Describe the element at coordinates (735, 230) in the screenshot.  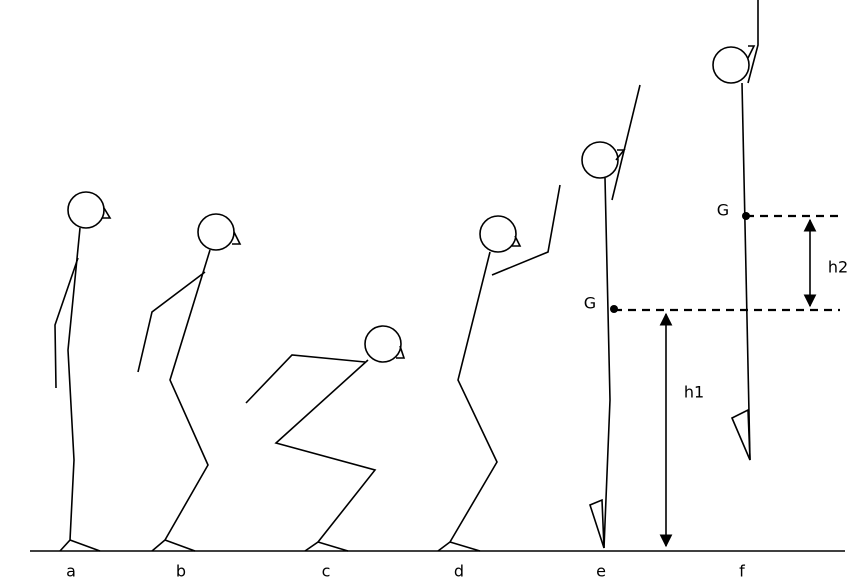
I see `figure-f` at that location.